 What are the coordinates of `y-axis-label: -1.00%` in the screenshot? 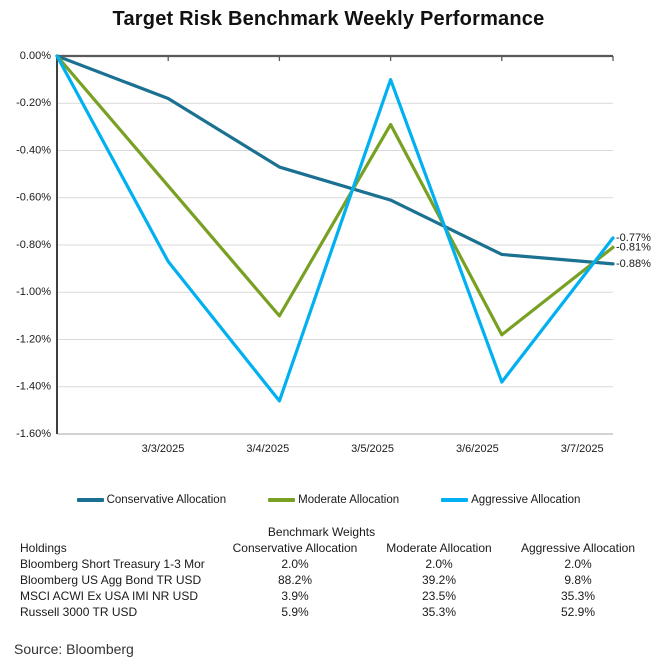 It's located at (33, 292).